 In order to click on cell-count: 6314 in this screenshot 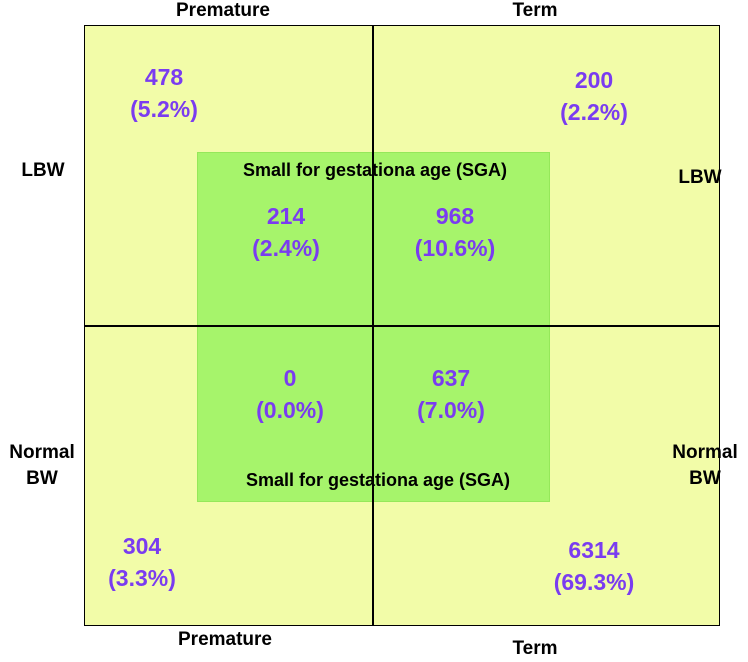, I will do `click(594, 550)`.